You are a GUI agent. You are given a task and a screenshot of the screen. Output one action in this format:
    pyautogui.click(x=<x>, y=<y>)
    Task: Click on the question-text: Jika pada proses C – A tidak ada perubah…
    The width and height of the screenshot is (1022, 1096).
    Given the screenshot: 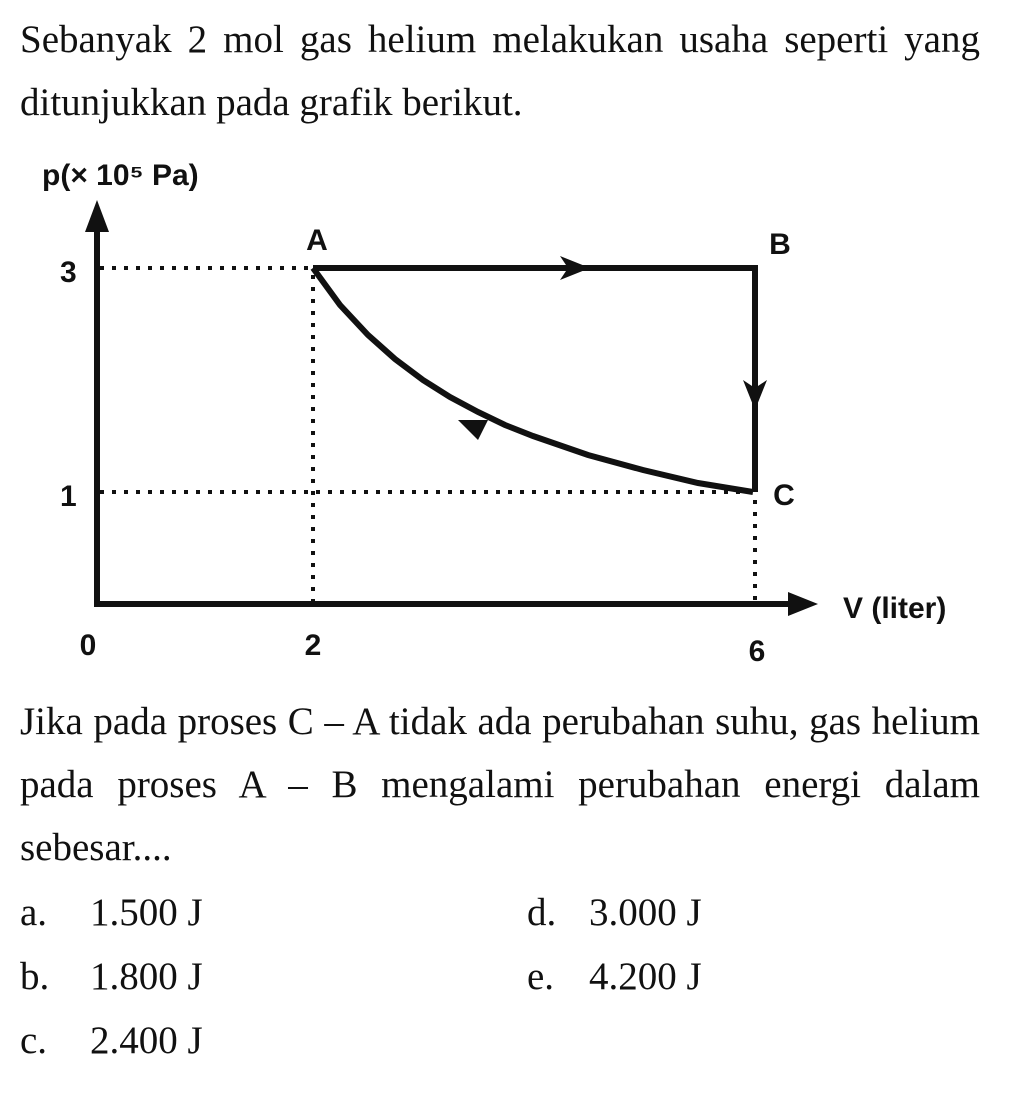 What is the action you would take?
    pyautogui.click(x=500, y=784)
    